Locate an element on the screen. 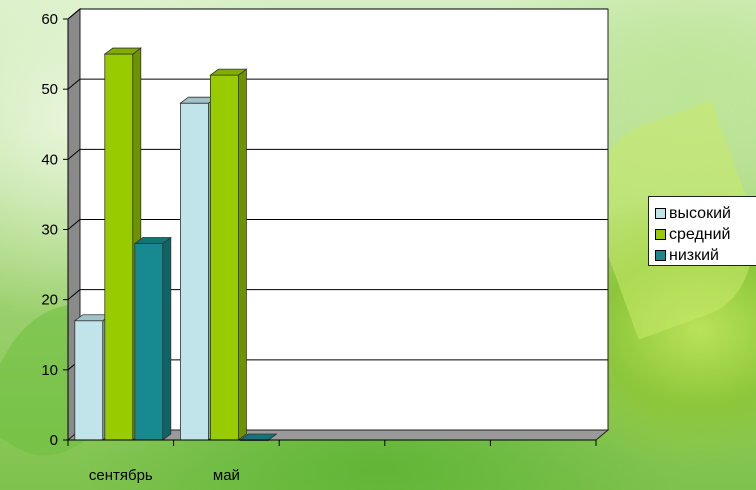 This screenshot has width=756, height=490. legend-label-medium: средний is located at coordinates (700, 234).